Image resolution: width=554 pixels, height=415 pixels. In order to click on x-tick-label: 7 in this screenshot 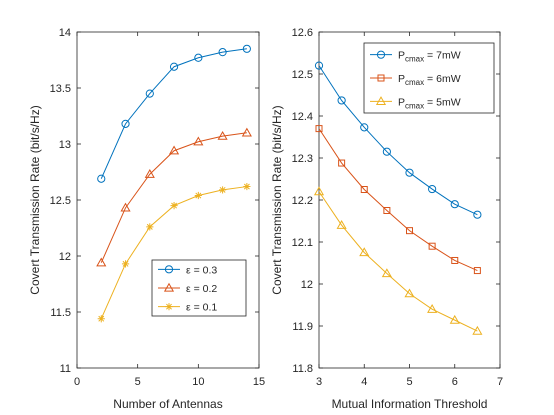, I will do `click(500, 382)`.